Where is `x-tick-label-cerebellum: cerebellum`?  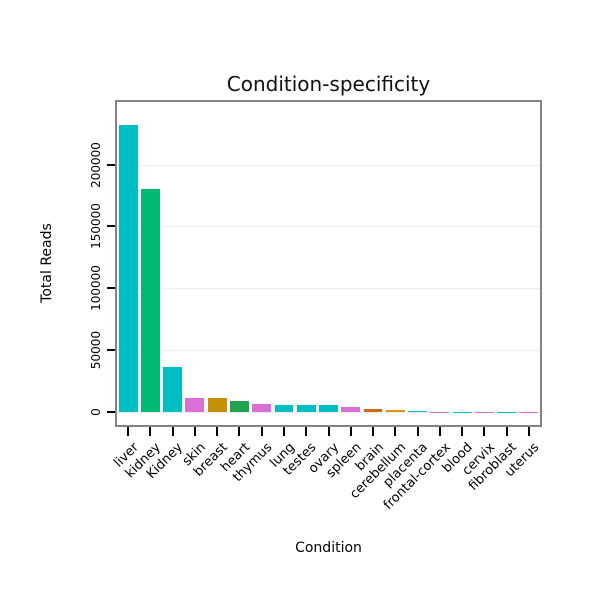 x-tick-label-cerebellum: cerebellum is located at coordinates (377, 471).